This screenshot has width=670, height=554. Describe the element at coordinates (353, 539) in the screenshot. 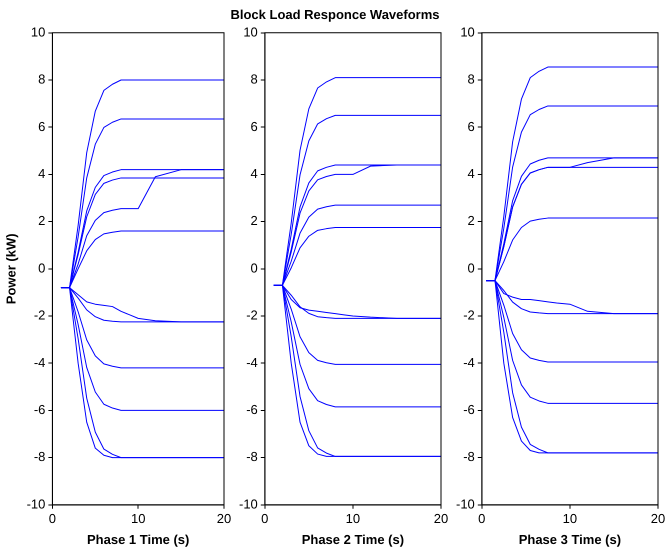

I see `x-axis-title: Phase 2 Time (s)` at that location.